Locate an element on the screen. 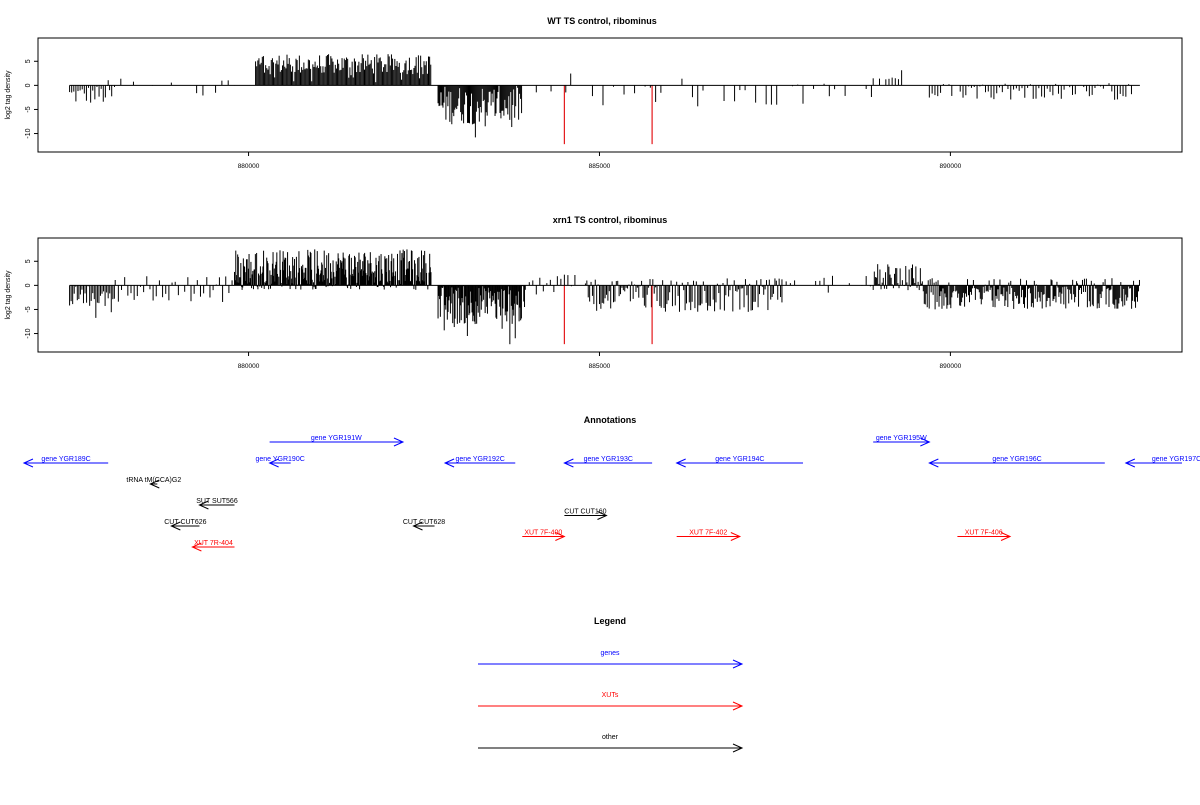 The image size is (1200, 805). feature-gene: gene YGR193C is located at coordinates (608, 462).